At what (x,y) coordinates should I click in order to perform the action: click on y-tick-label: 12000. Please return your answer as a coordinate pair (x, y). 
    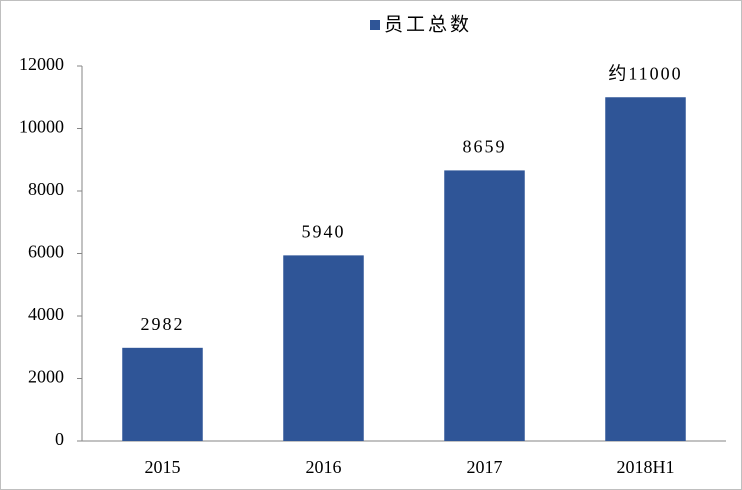
    Looking at the image, I should click on (41, 64).